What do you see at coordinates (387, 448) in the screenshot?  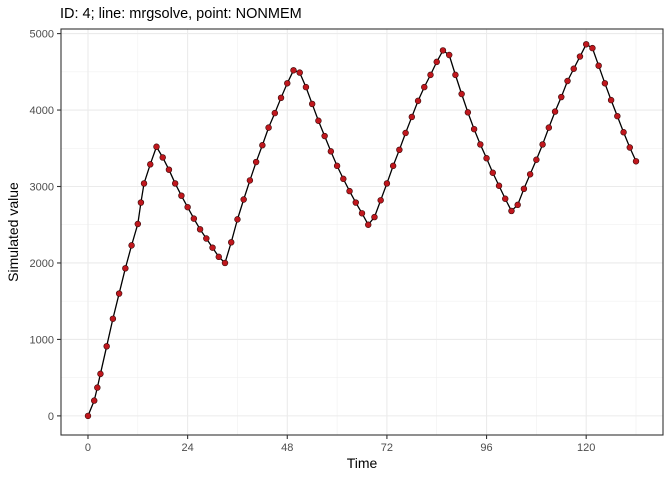 I see `x-tick-label: 72` at bounding box center [387, 448].